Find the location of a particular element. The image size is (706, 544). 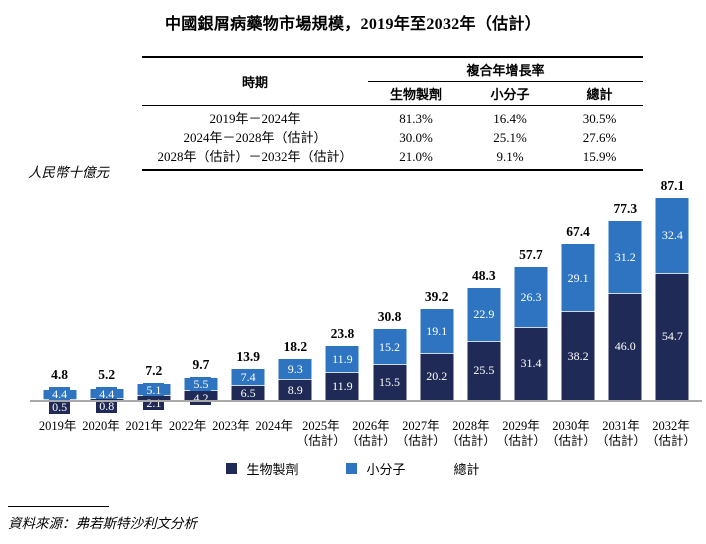

x-tick-label: 2027年 （估計） is located at coordinates (421, 434).